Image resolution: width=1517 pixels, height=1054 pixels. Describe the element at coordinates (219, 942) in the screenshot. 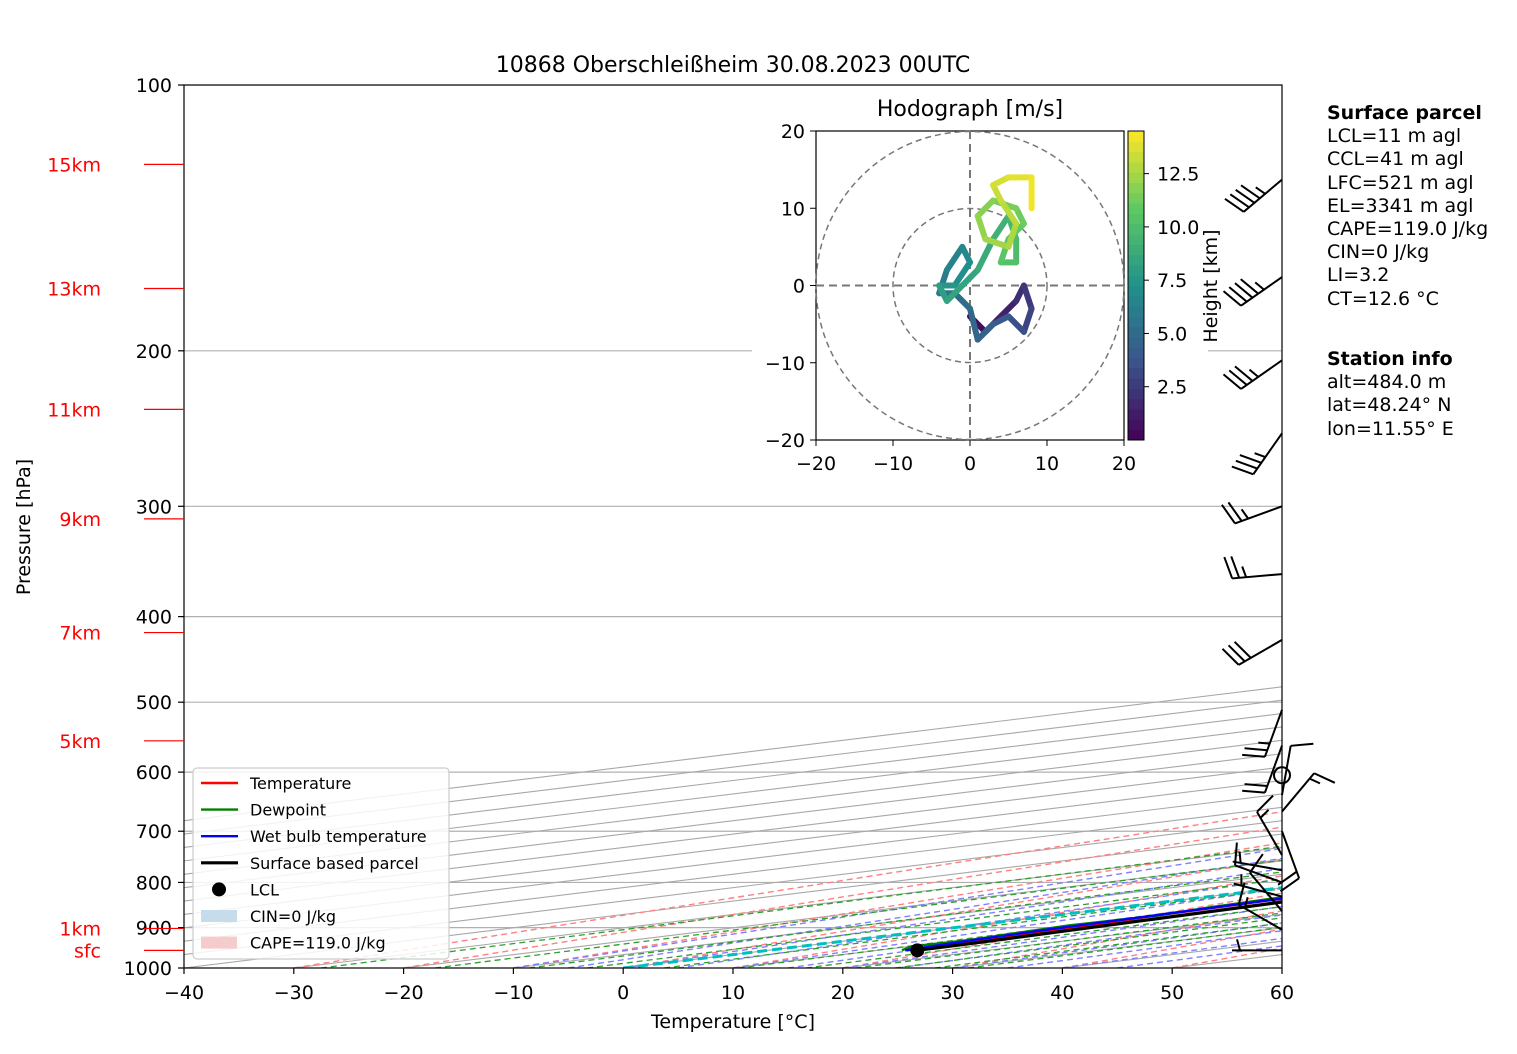

I see `legend-patch` at that location.